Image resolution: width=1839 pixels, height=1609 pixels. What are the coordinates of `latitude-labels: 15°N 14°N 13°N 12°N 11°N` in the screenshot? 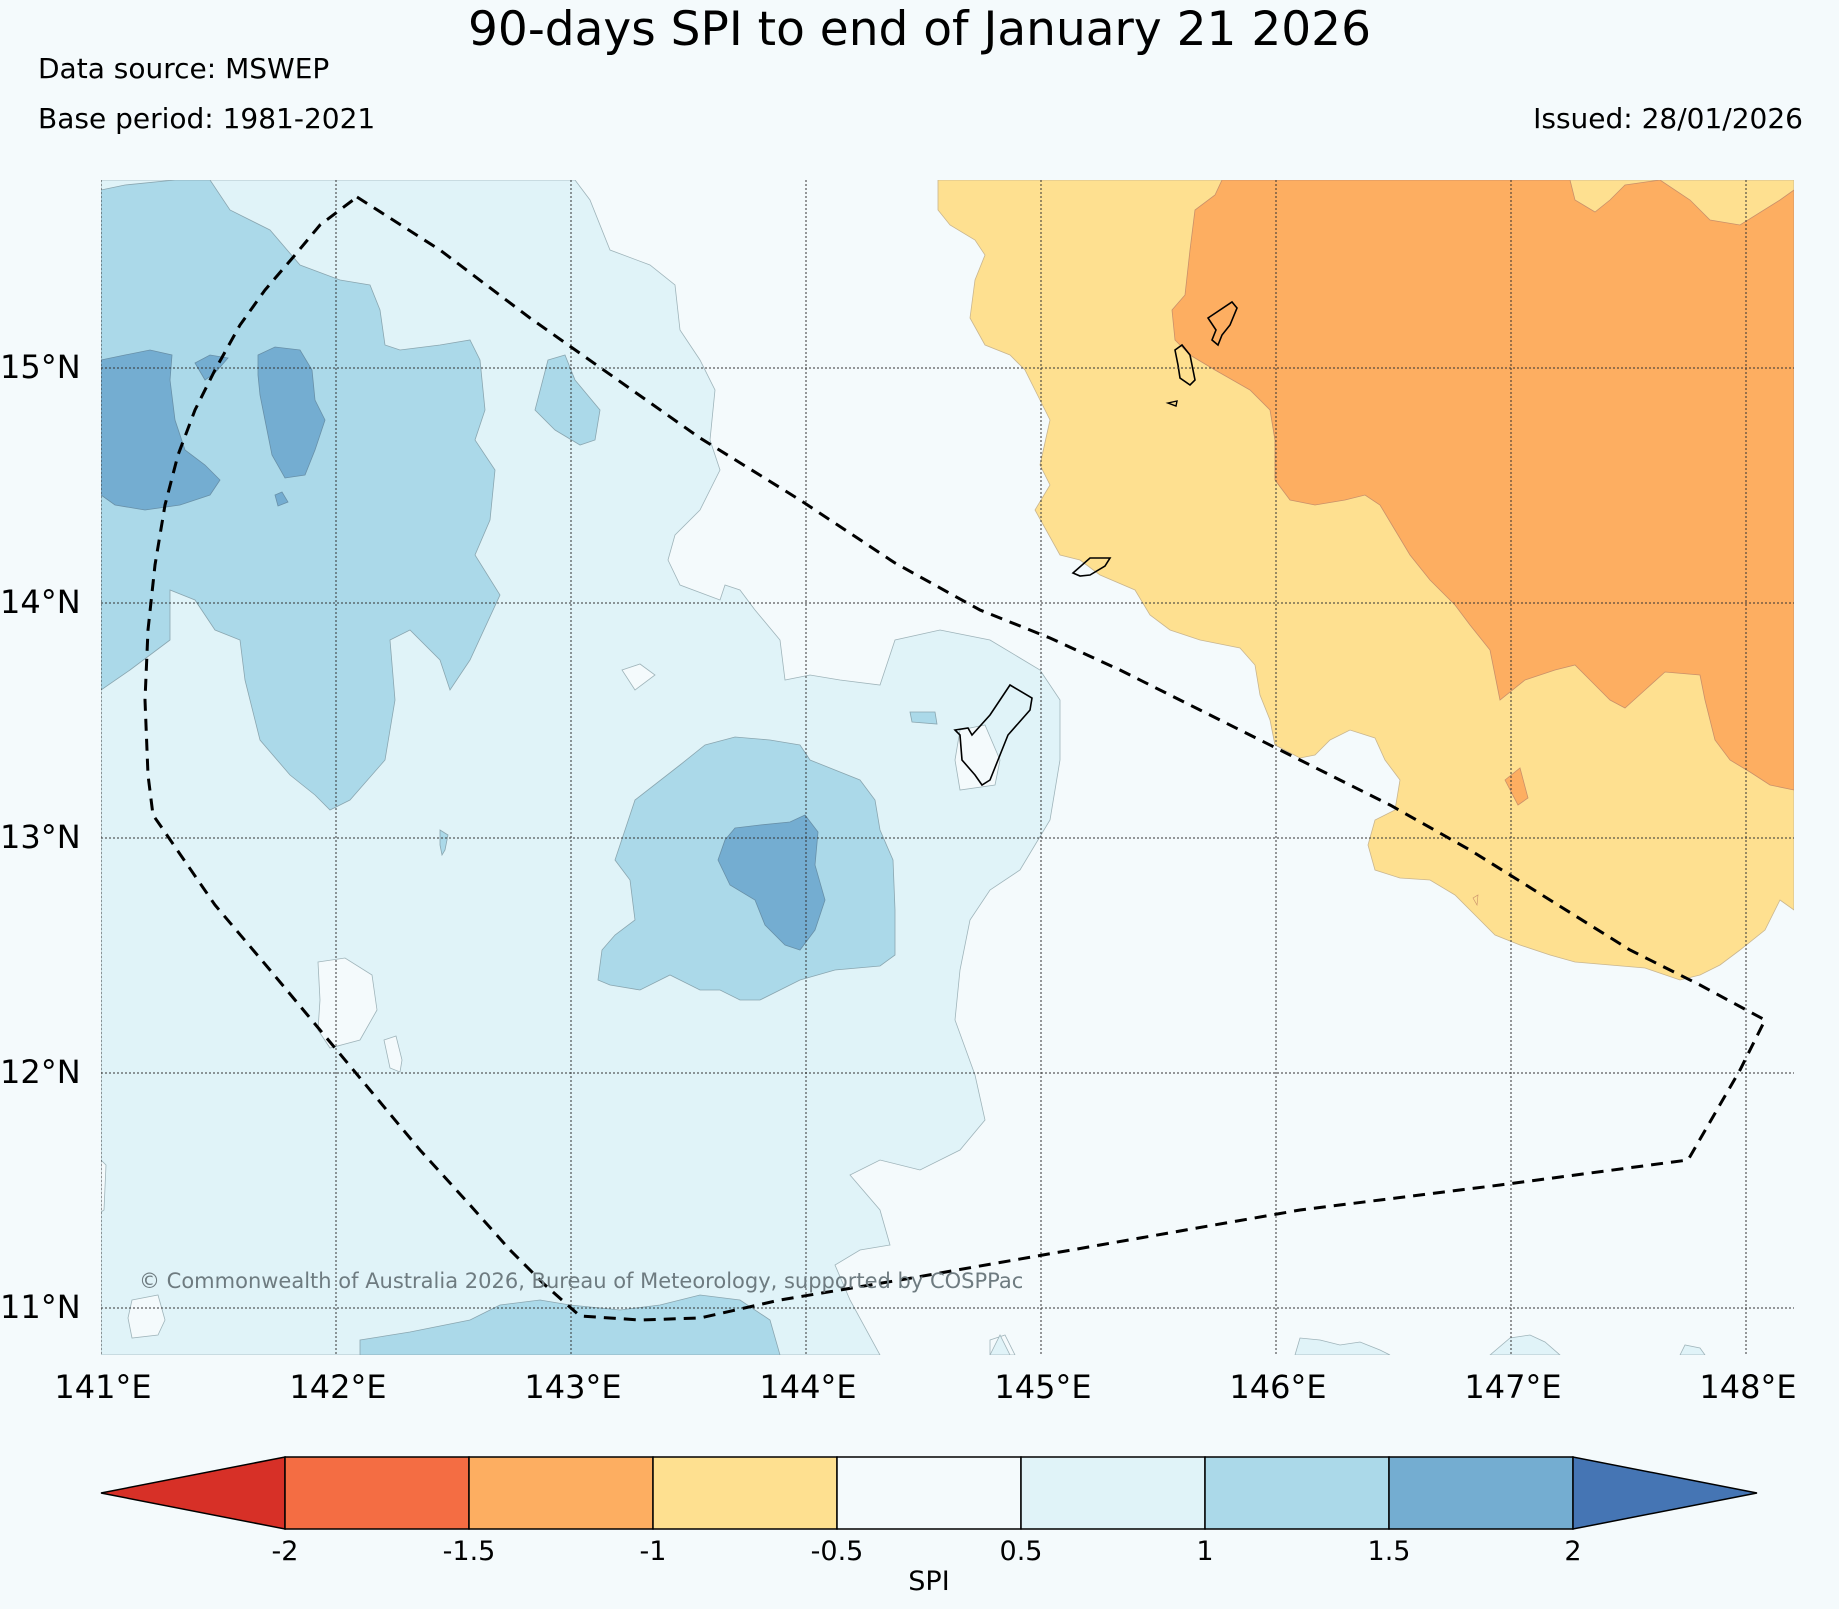 It's located at (40, 837).